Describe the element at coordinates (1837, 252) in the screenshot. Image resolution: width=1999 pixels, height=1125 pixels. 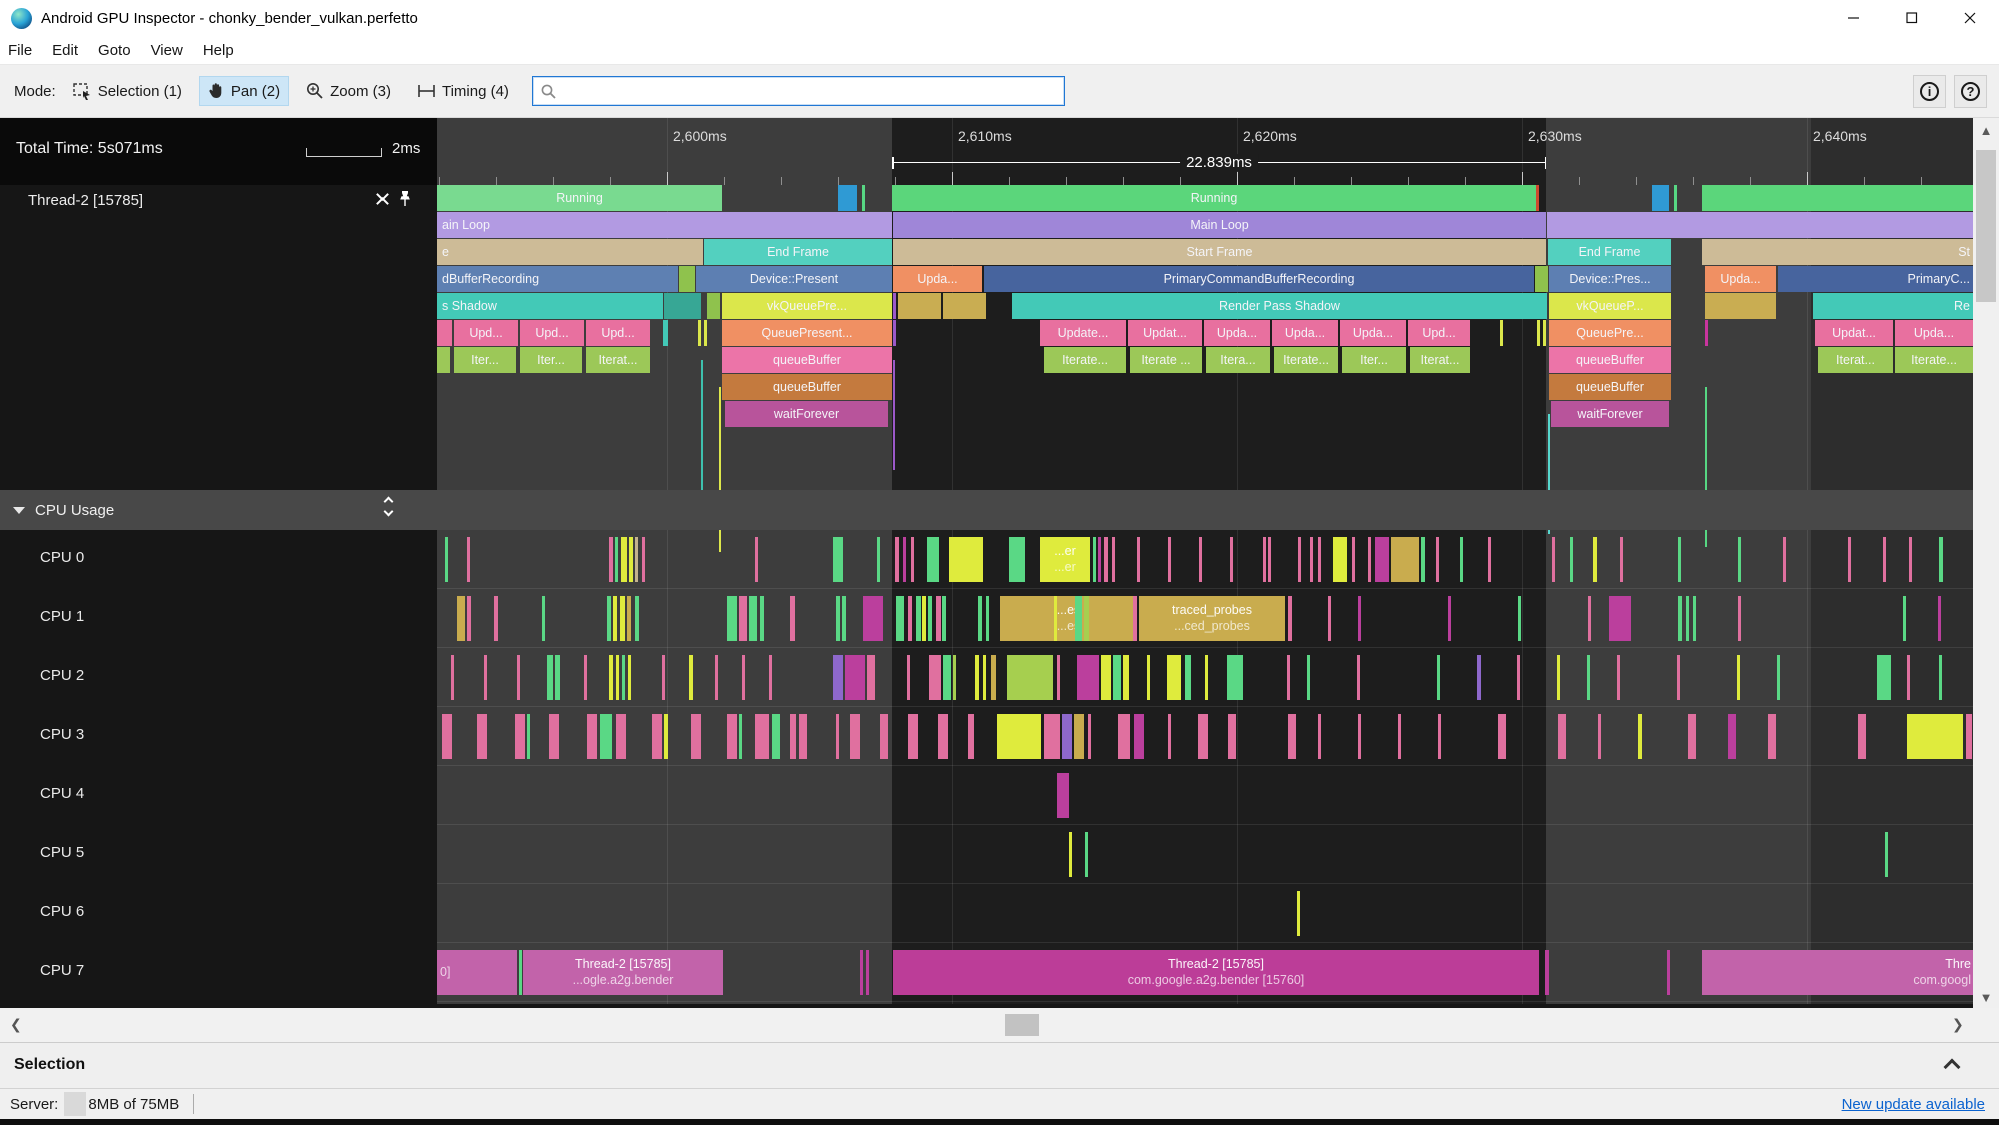
I see `trace-span: St` at that location.